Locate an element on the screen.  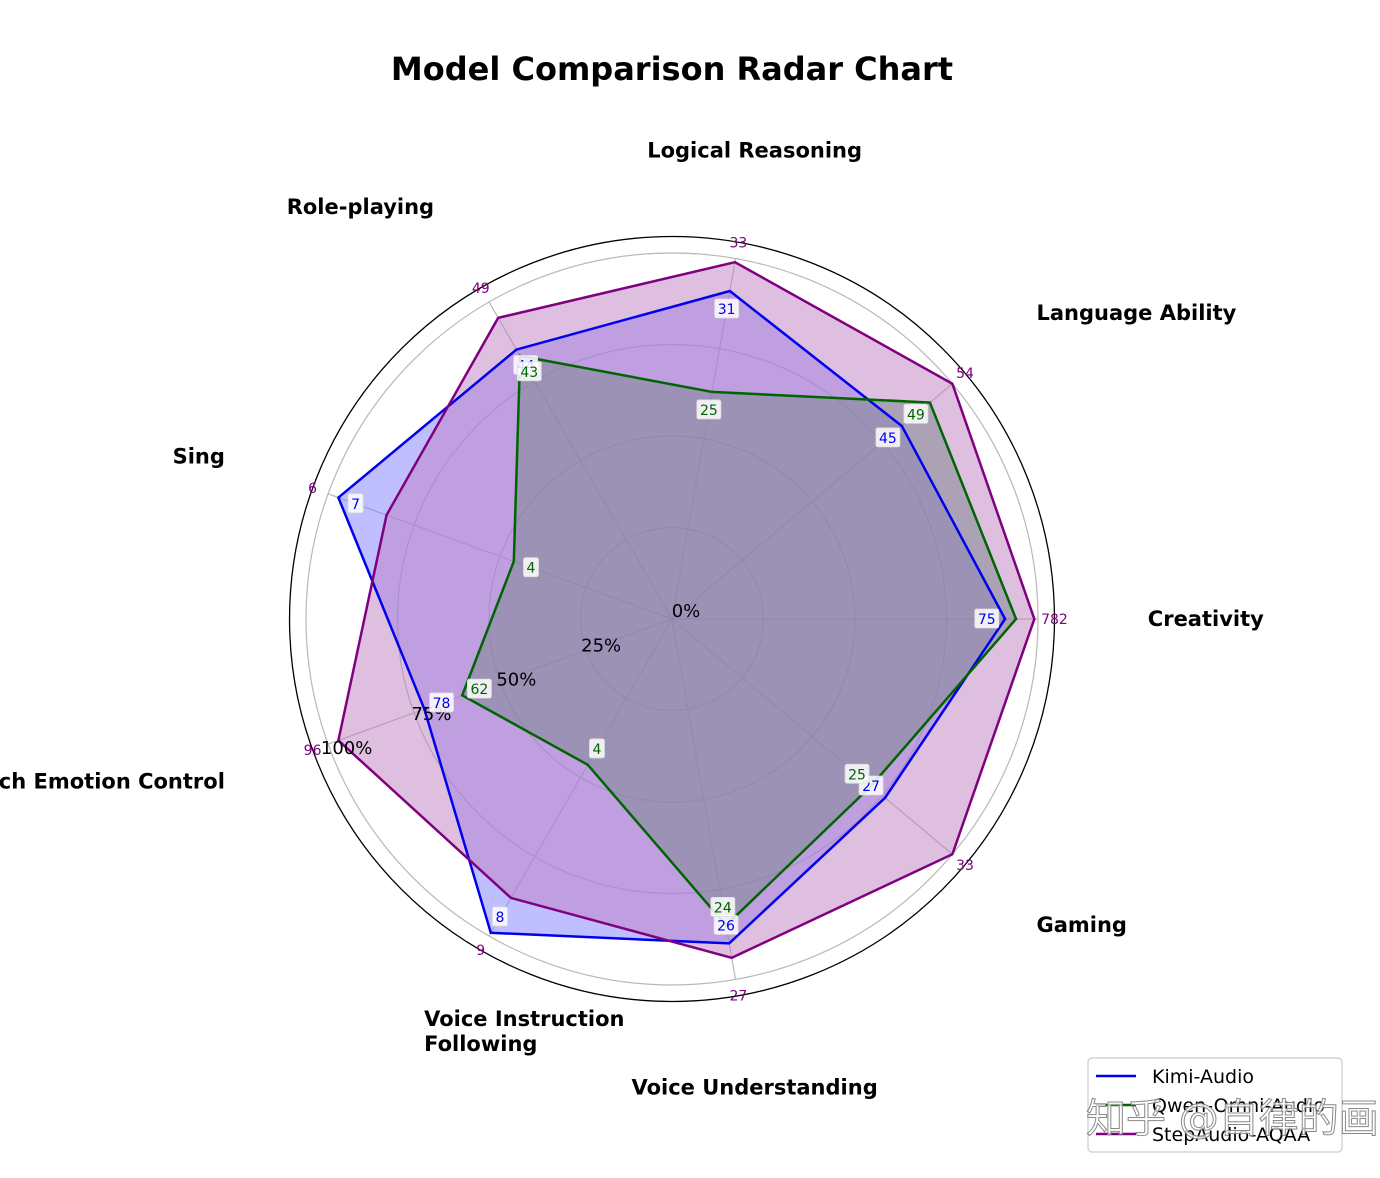
axis-label-line: Voice Understanding is located at coordinates (754, 1088).